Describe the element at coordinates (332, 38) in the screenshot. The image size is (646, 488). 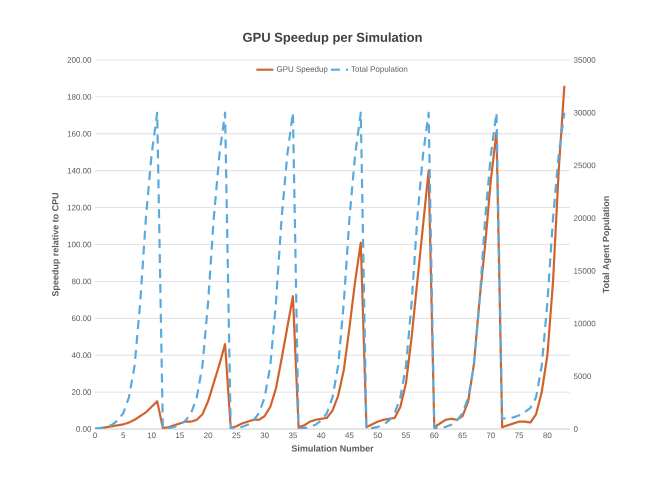
I see `chart-title: GPU Speedup per Simulation` at that location.